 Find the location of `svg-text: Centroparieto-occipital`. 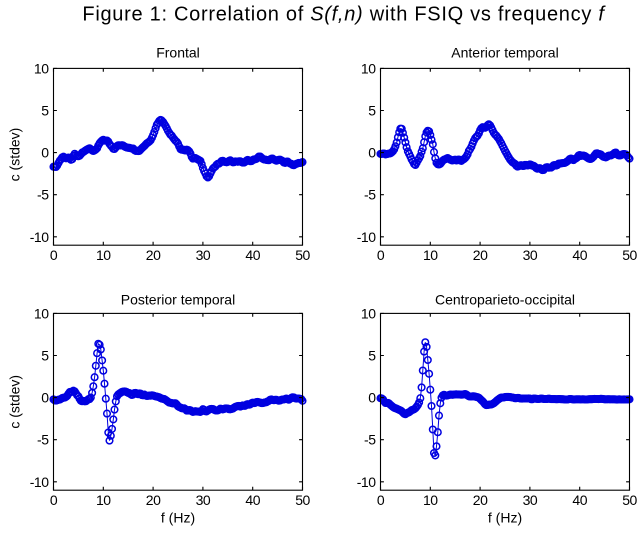

svg-text: Centroparieto-occipital is located at coordinates (505, 299).